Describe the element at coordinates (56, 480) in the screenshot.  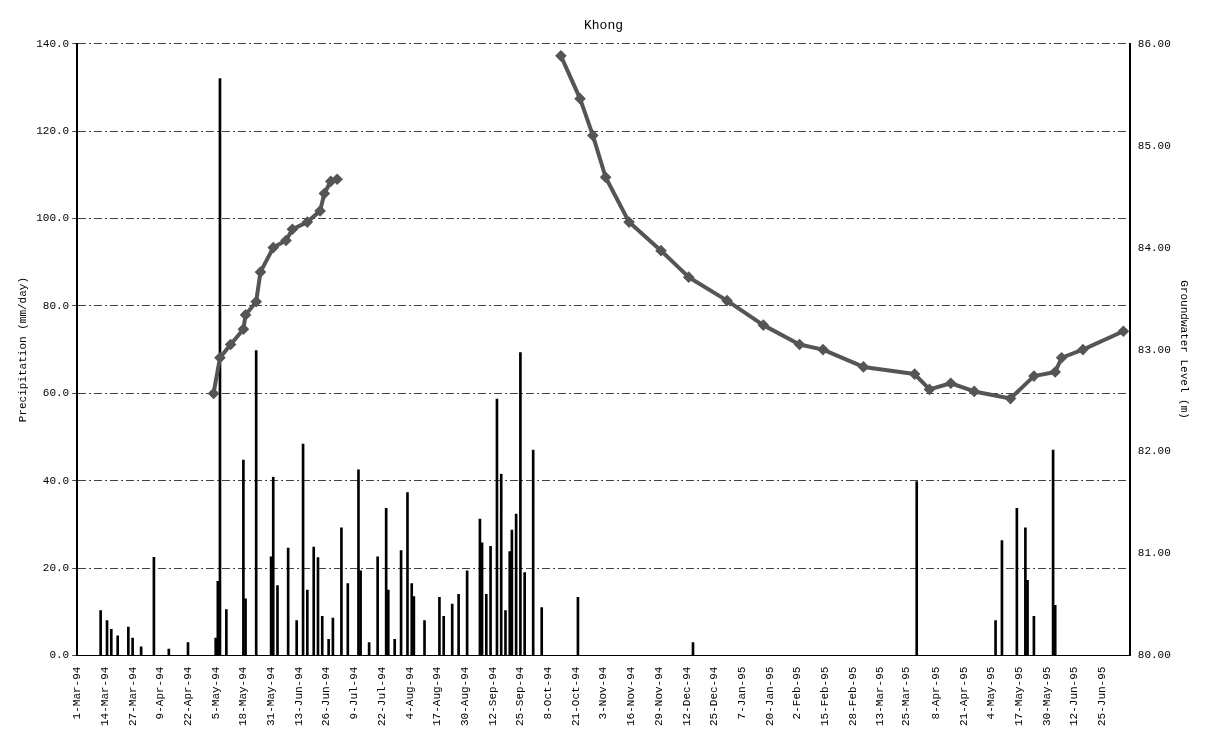
I see `y-tick-label: 40.0` at that location.